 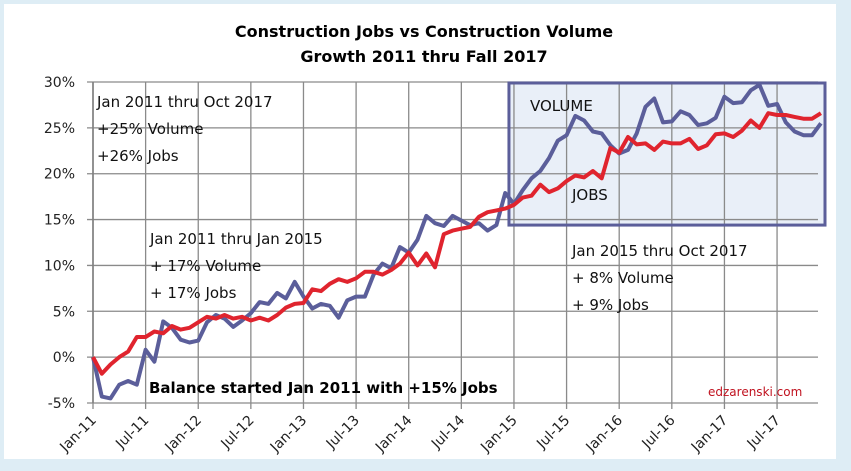 I want to click on jobs-series-label: JOBS, so click(x=589, y=195).